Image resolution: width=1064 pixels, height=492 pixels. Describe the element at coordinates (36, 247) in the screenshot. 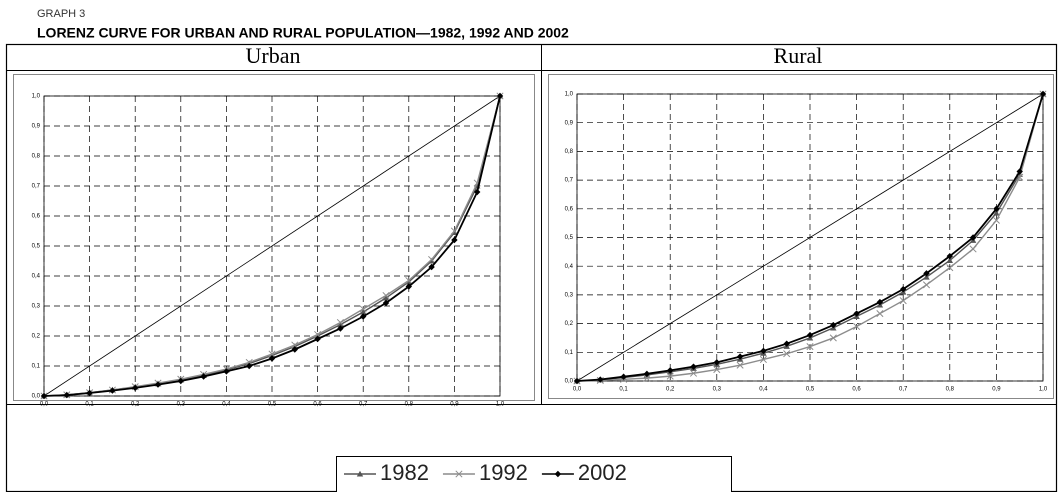

I see `y-tick-label: 0,5` at that location.